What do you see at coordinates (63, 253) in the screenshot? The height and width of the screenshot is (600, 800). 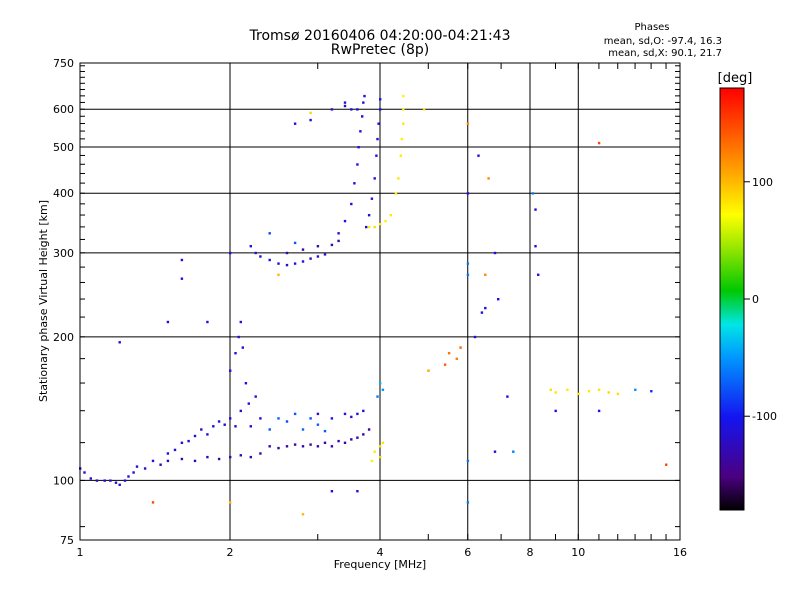 I see `y-tick-label: 300` at bounding box center [63, 253].